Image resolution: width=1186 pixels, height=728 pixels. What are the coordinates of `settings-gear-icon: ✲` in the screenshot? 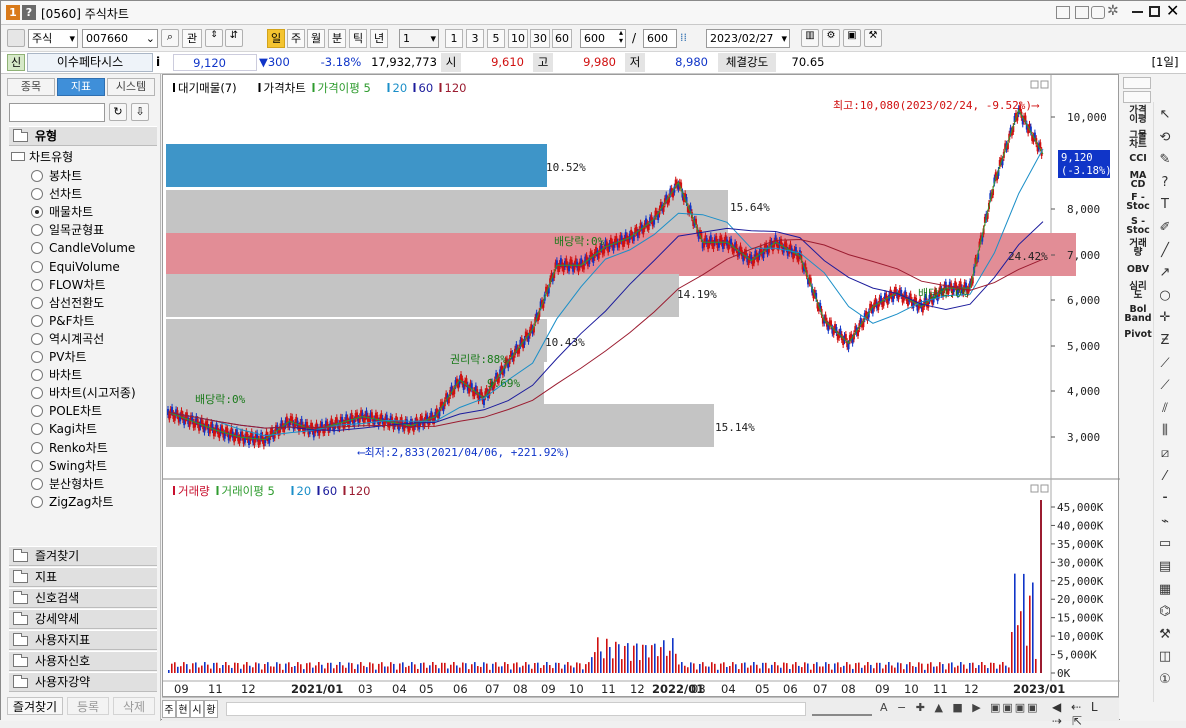 It's located at (1113, 11).